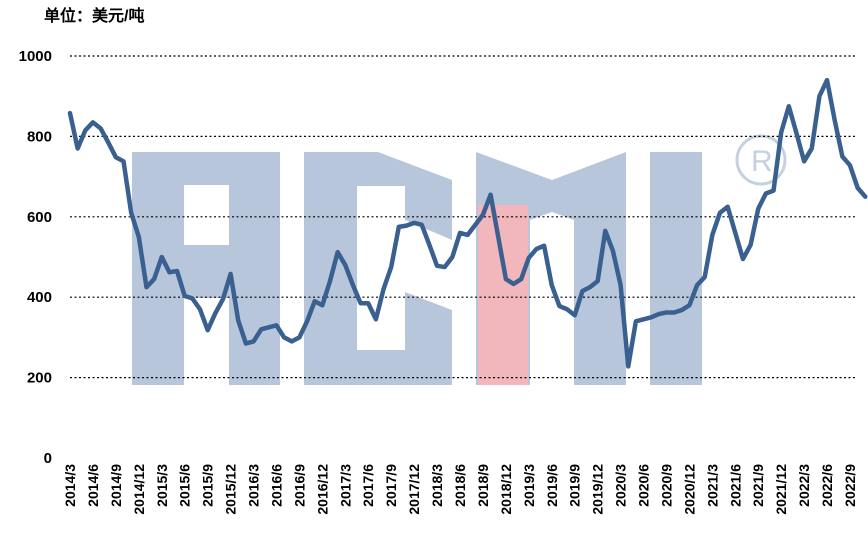 The height and width of the screenshot is (560, 868). What do you see at coordinates (70, 485) in the screenshot?
I see `x-tick-label: 2014/3` at bounding box center [70, 485].